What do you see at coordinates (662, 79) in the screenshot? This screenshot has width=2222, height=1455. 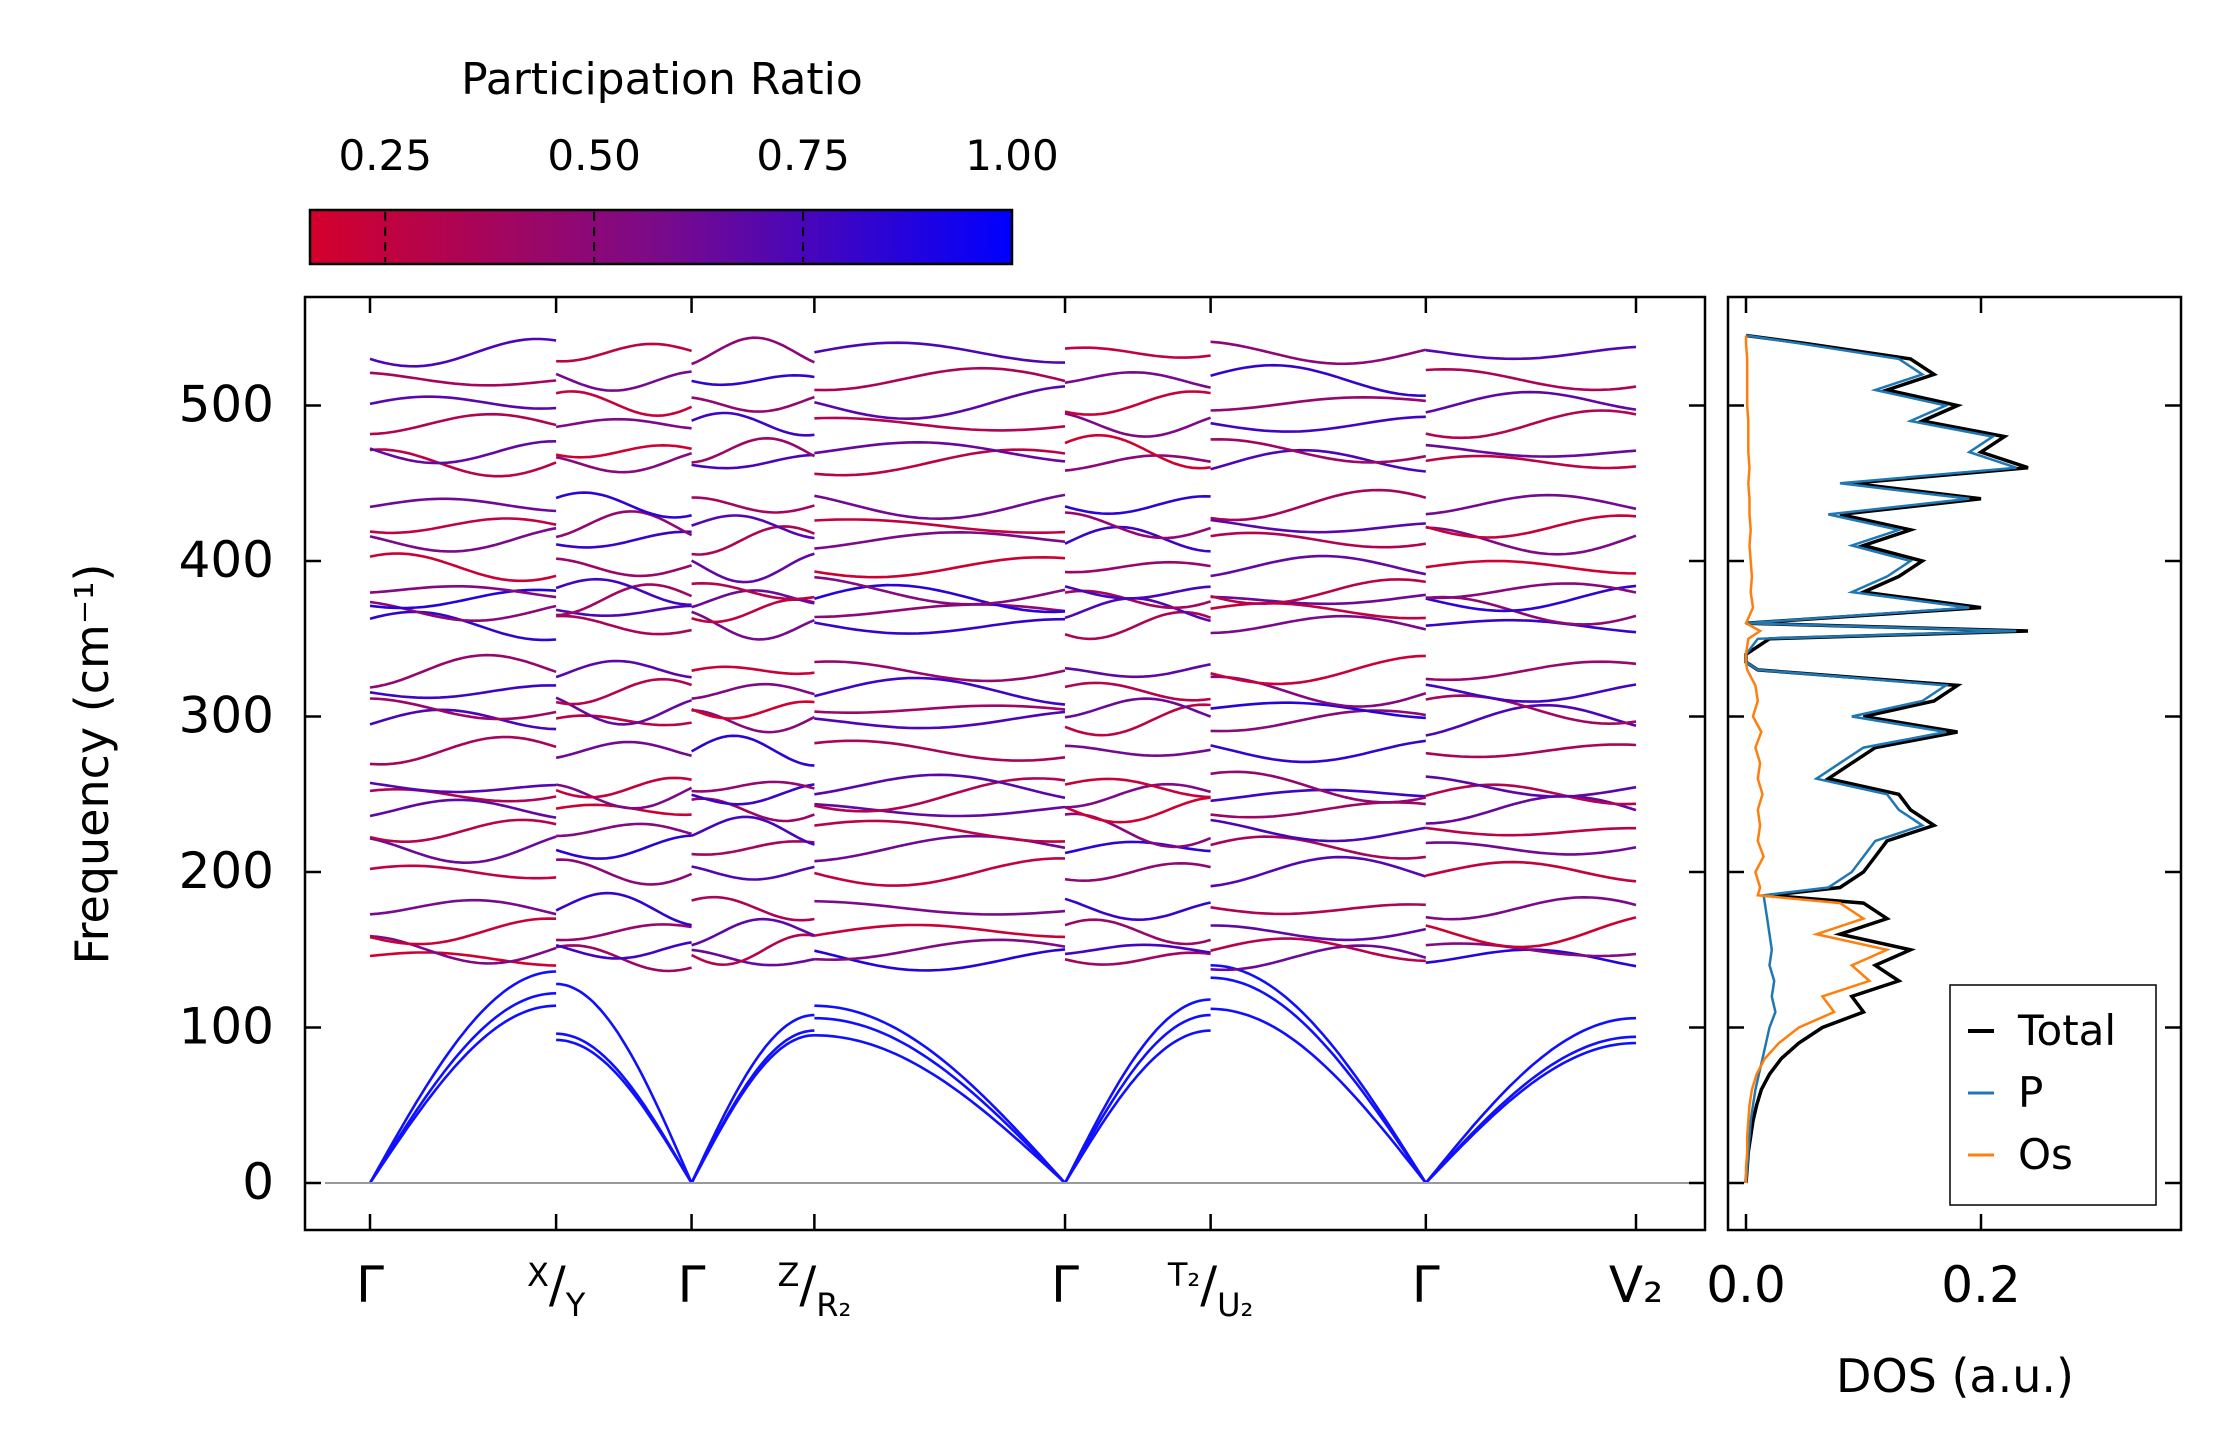 I see `colorbar-title: Participation Ratio` at bounding box center [662, 79].